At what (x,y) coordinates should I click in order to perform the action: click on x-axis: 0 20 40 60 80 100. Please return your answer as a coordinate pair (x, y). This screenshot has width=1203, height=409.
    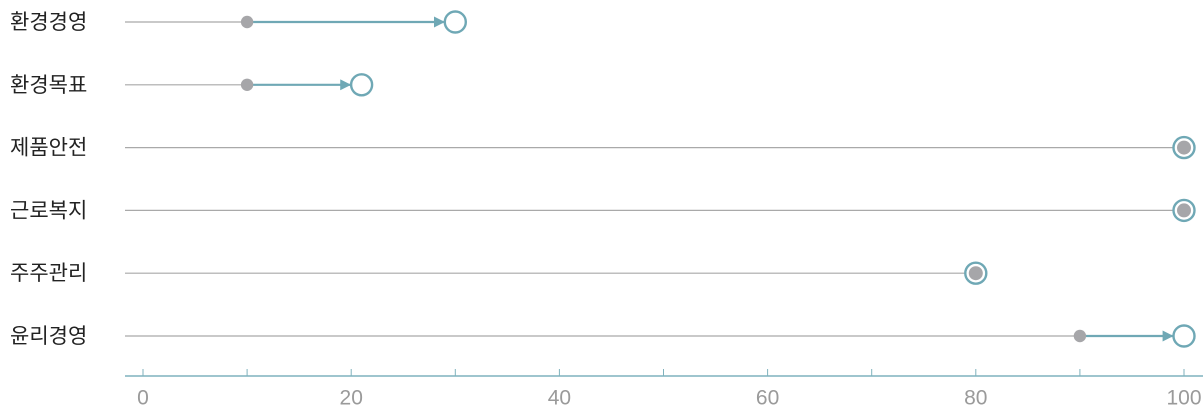
    Looking at the image, I should click on (664, 389).